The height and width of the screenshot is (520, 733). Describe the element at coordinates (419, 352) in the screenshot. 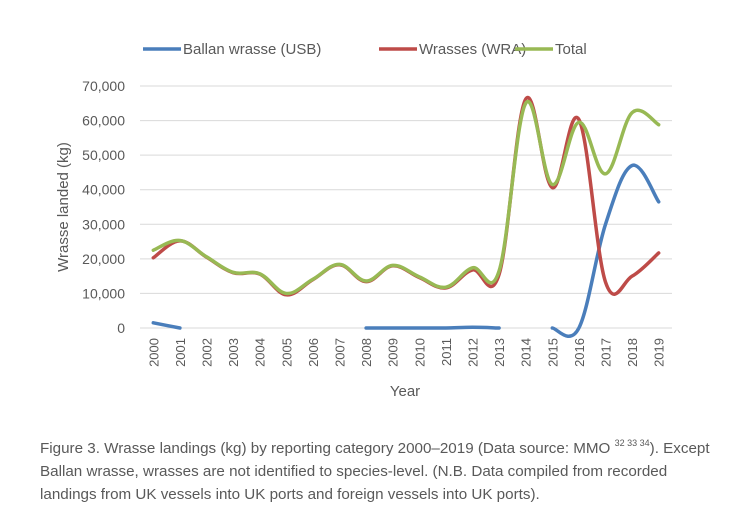

I see `x-tick-label: 2010` at that location.